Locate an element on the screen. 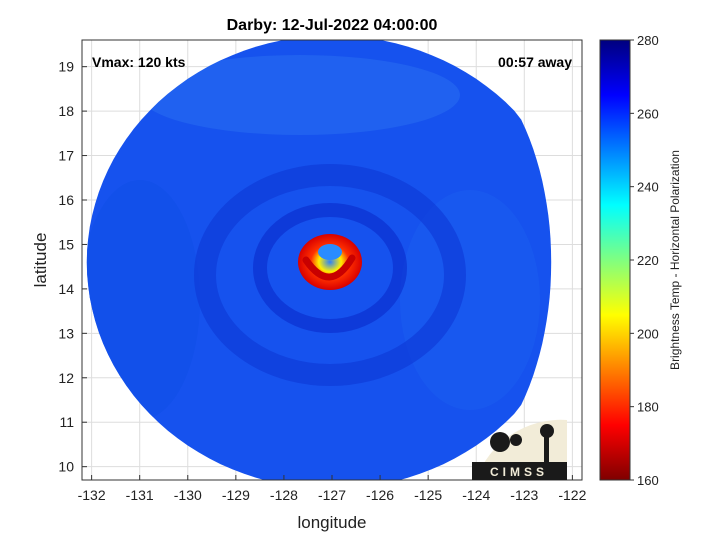  logo-dish is located at coordinates (500, 442).